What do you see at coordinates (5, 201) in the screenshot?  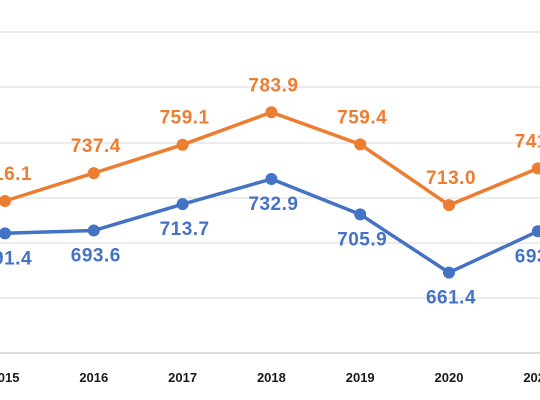 I see `series-0-point-2015` at bounding box center [5, 201].